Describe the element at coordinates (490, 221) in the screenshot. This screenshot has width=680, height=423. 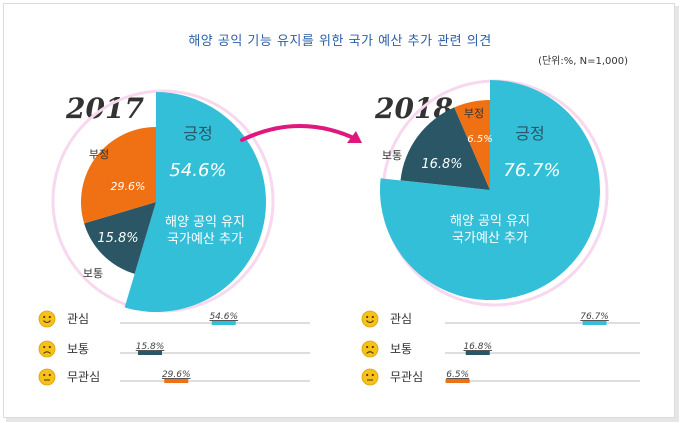
I see `center-label-line1-2018: 해양 공익 유지` at that location.